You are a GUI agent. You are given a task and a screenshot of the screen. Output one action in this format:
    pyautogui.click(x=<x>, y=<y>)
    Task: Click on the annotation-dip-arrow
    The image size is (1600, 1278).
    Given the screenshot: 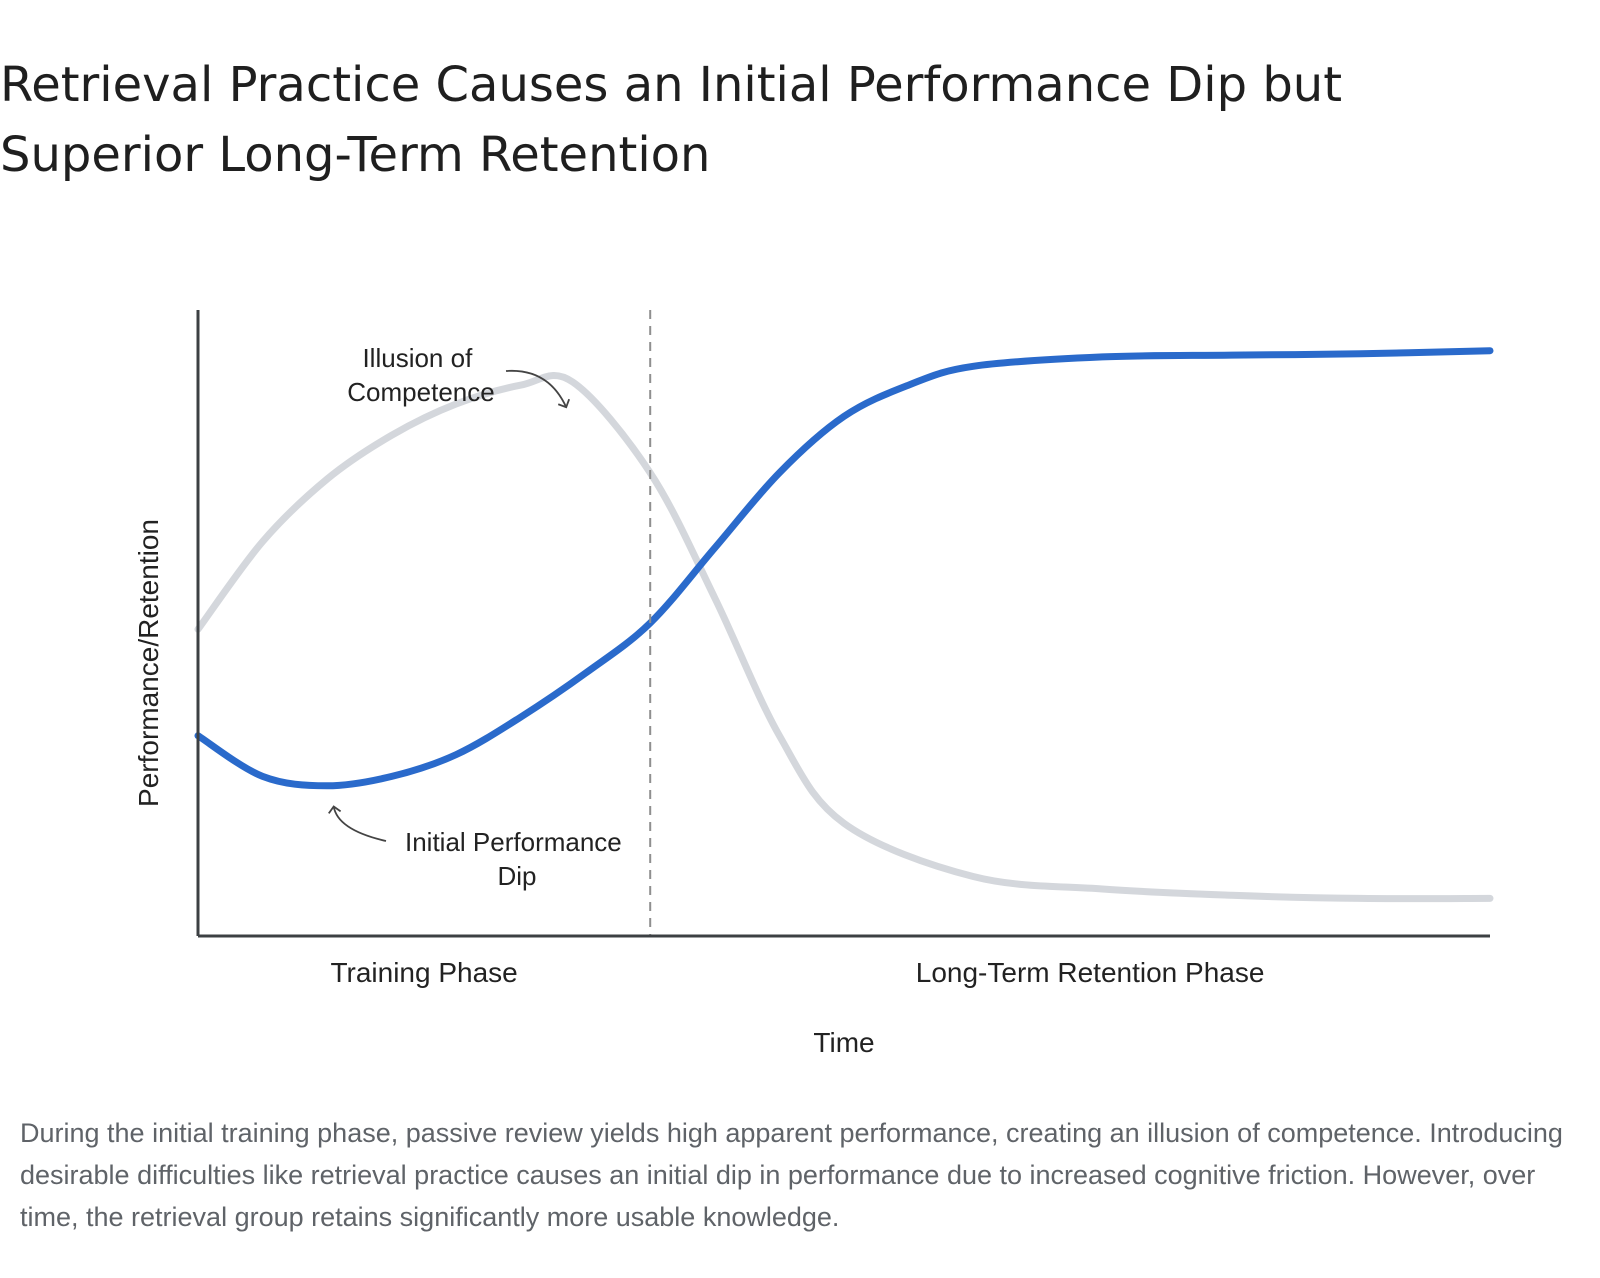 What is the action you would take?
    pyautogui.click(x=357, y=823)
    